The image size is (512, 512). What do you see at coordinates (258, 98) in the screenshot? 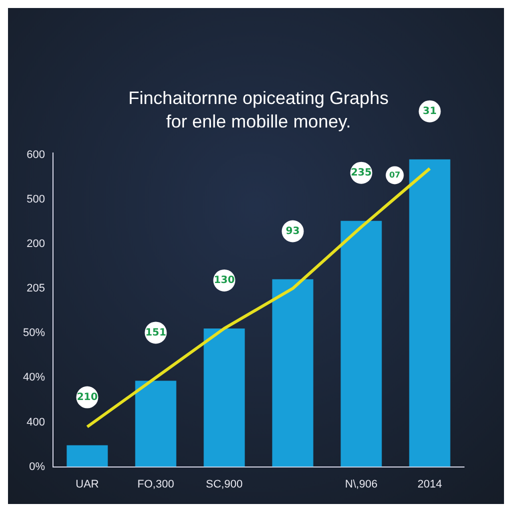
I see `chart-title: Finchaitornne opiceating Graphs` at bounding box center [258, 98].